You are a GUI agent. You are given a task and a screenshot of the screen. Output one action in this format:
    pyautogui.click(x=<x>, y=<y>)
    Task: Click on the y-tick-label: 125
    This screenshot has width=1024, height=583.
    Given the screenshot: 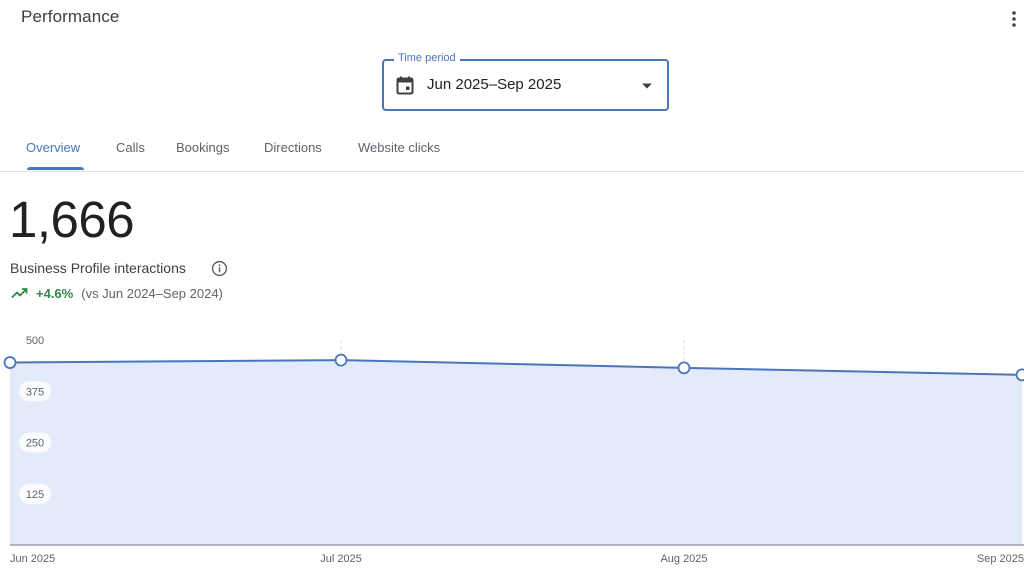 What is the action you would take?
    pyautogui.click(x=35, y=495)
    